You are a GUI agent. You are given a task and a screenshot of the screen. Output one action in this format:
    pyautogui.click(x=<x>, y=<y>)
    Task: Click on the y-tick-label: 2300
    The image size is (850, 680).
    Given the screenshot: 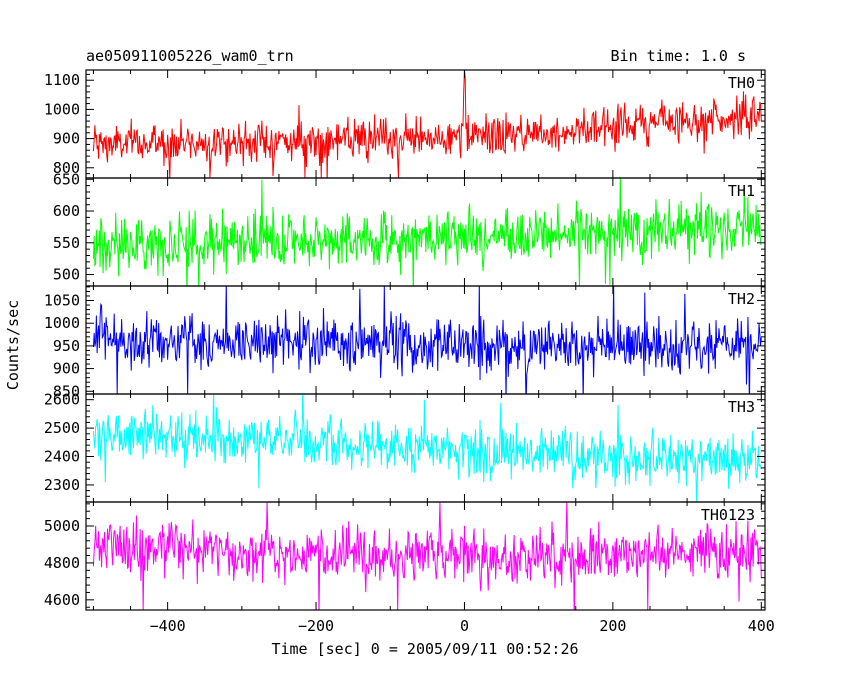 What is the action you would take?
    pyautogui.click(x=62, y=485)
    